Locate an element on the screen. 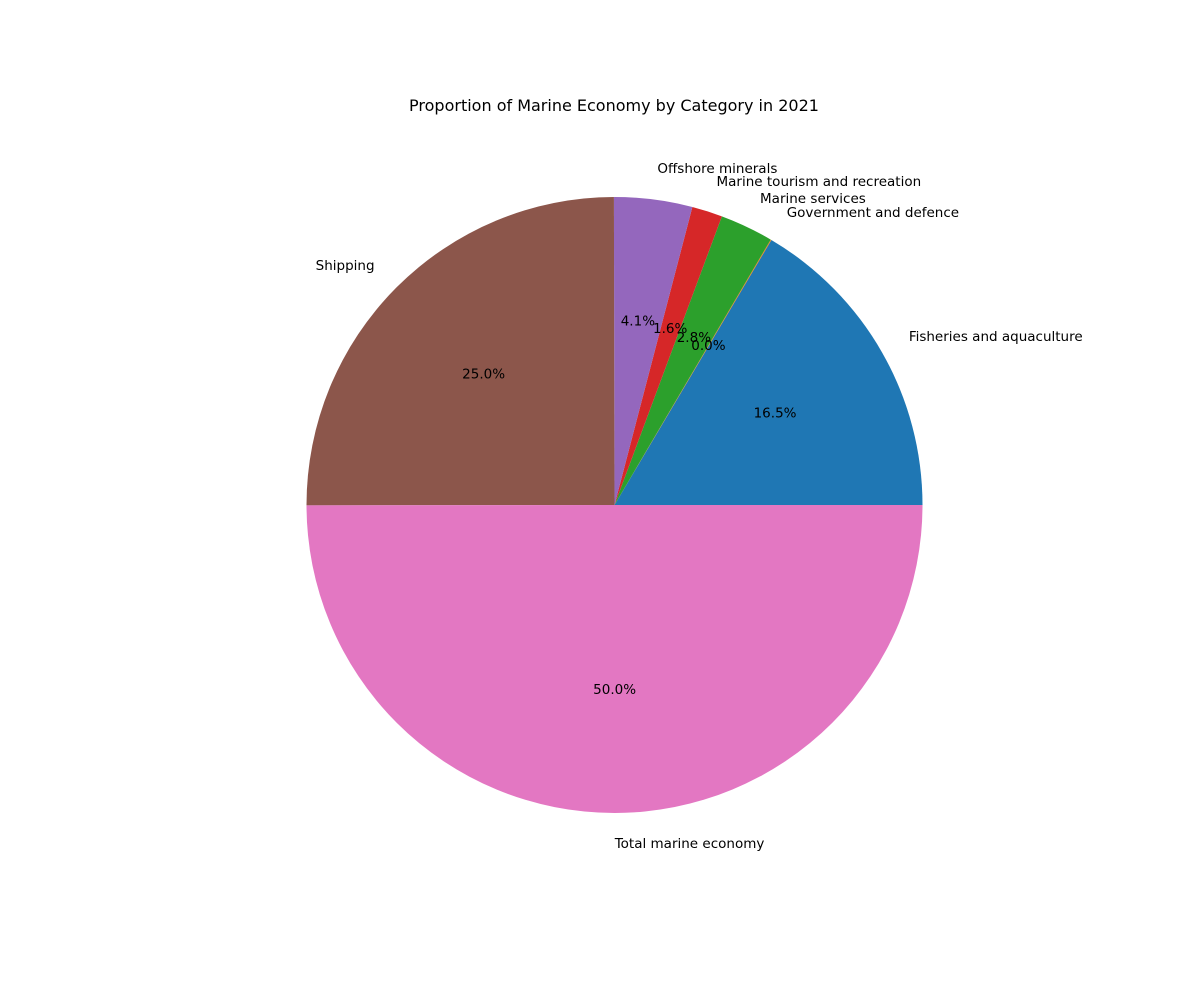 The width and height of the screenshot is (1200, 1004). pie-slice-marine-services is located at coordinates (692, 360).